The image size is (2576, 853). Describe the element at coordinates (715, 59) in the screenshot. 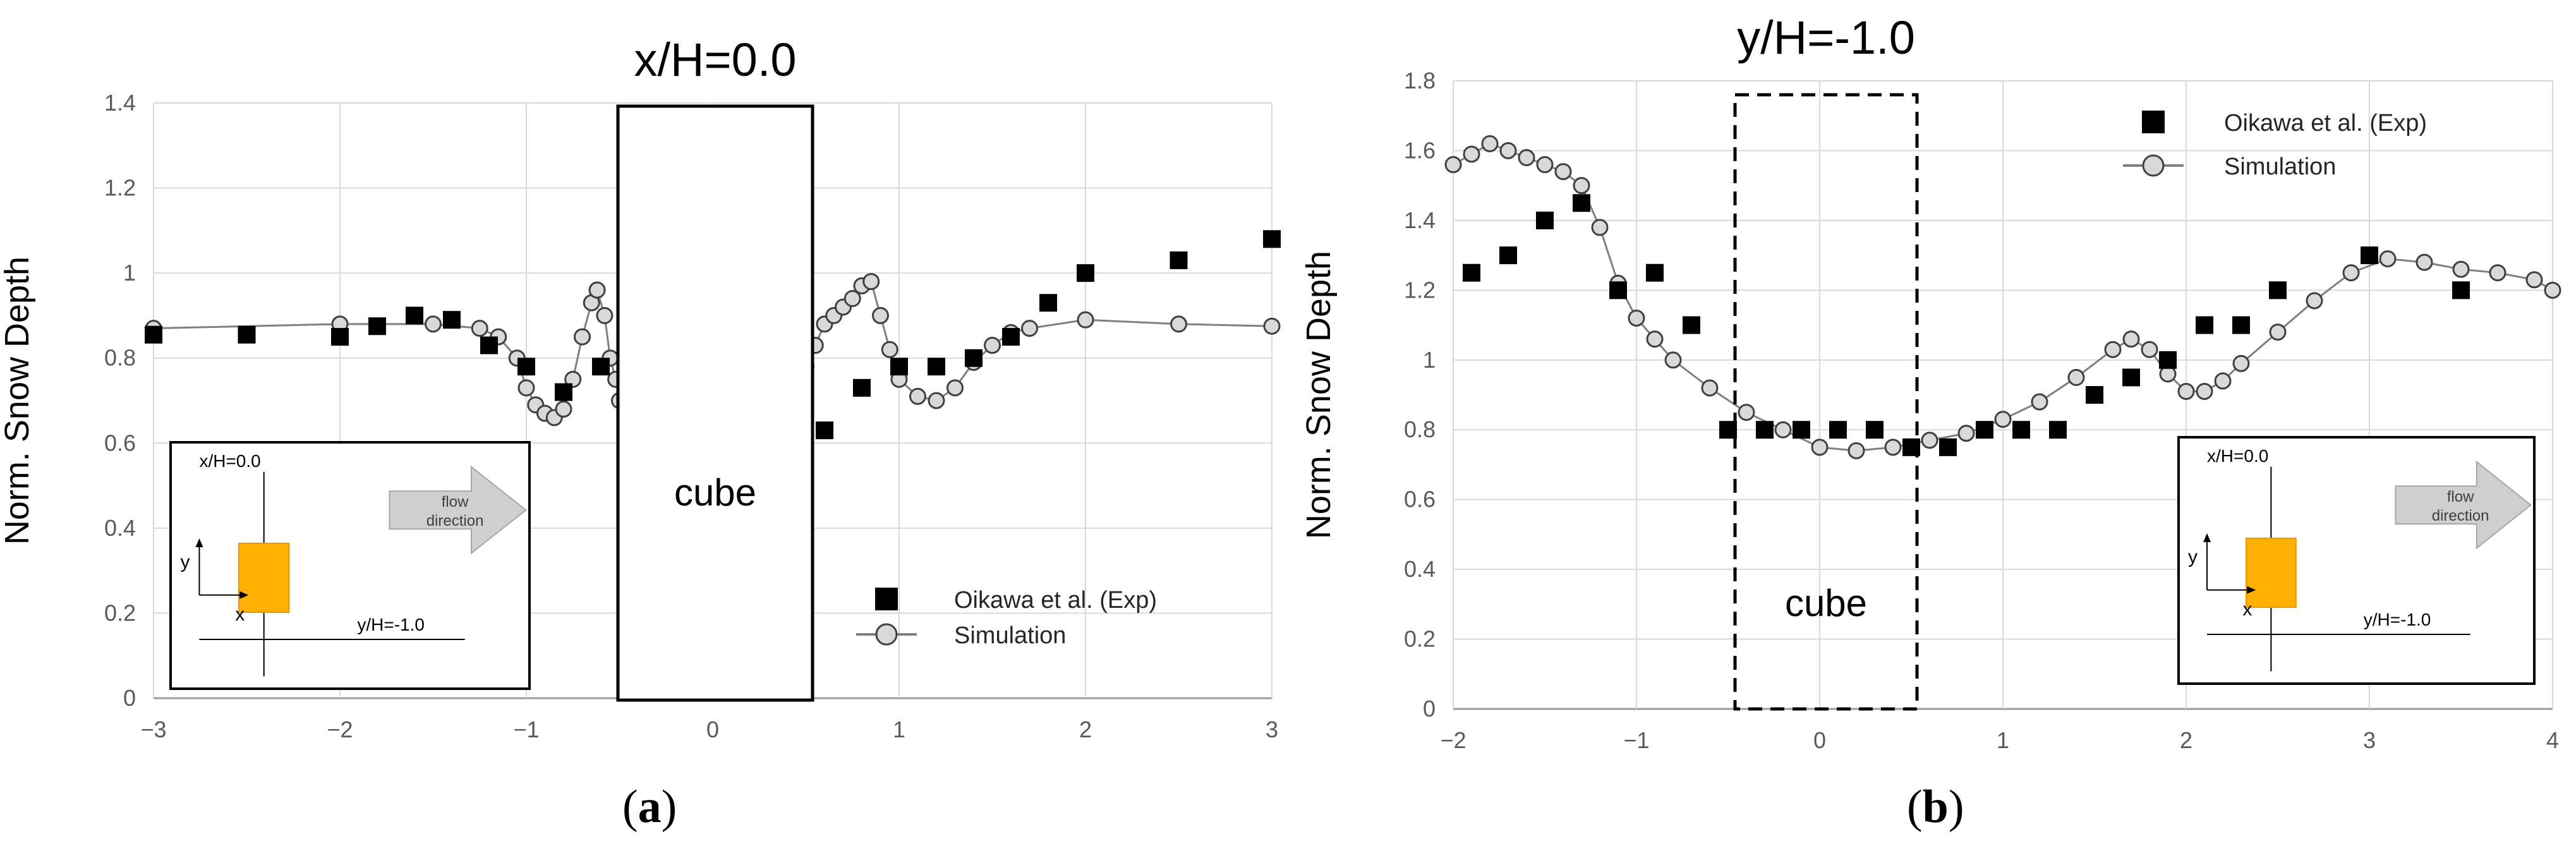

I see `chart-title: x/H=0.0` at that location.